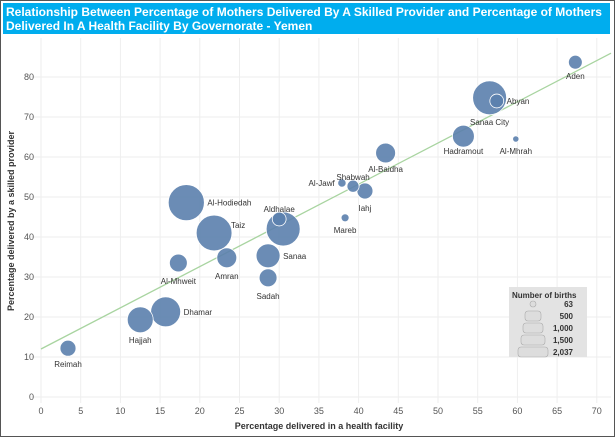 This screenshot has width=615, height=437. Describe the element at coordinates (489, 122) in the screenshot. I see `point-label: Sanaa City` at that location.